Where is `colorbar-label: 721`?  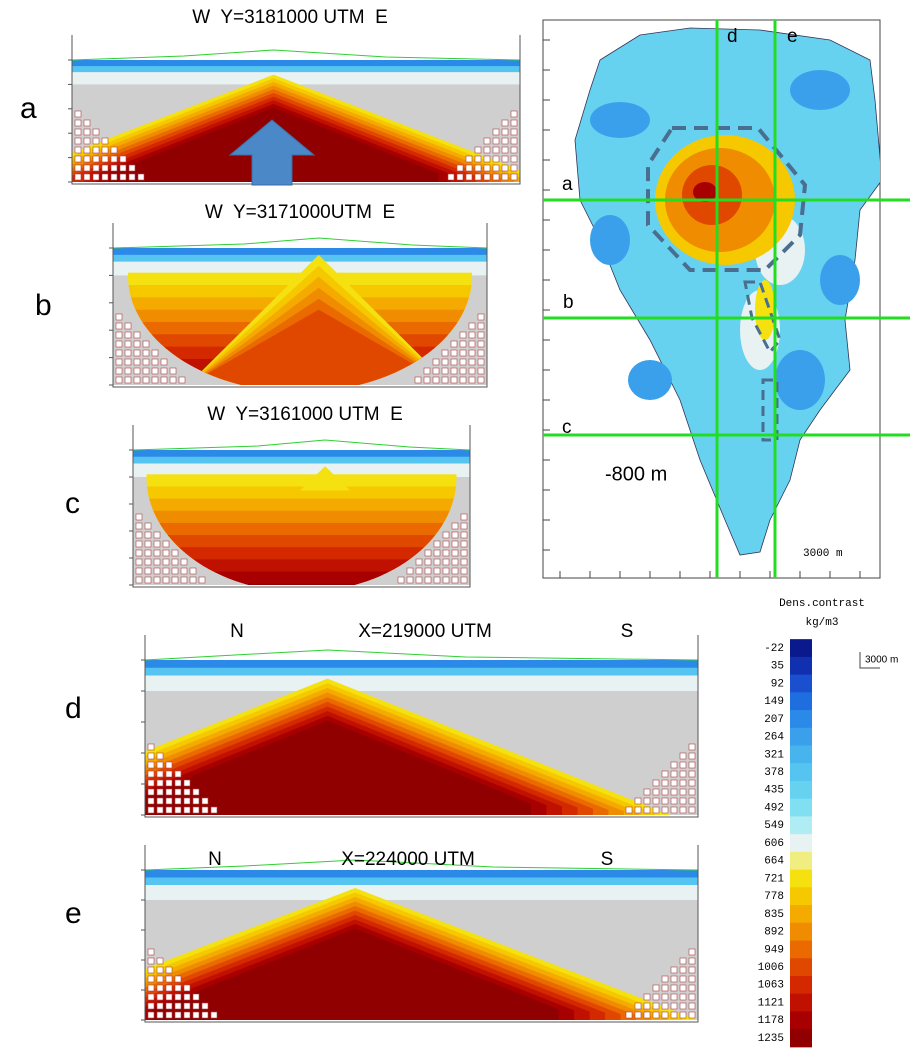
colorbar-label: 721 is located at coordinates (774, 879).